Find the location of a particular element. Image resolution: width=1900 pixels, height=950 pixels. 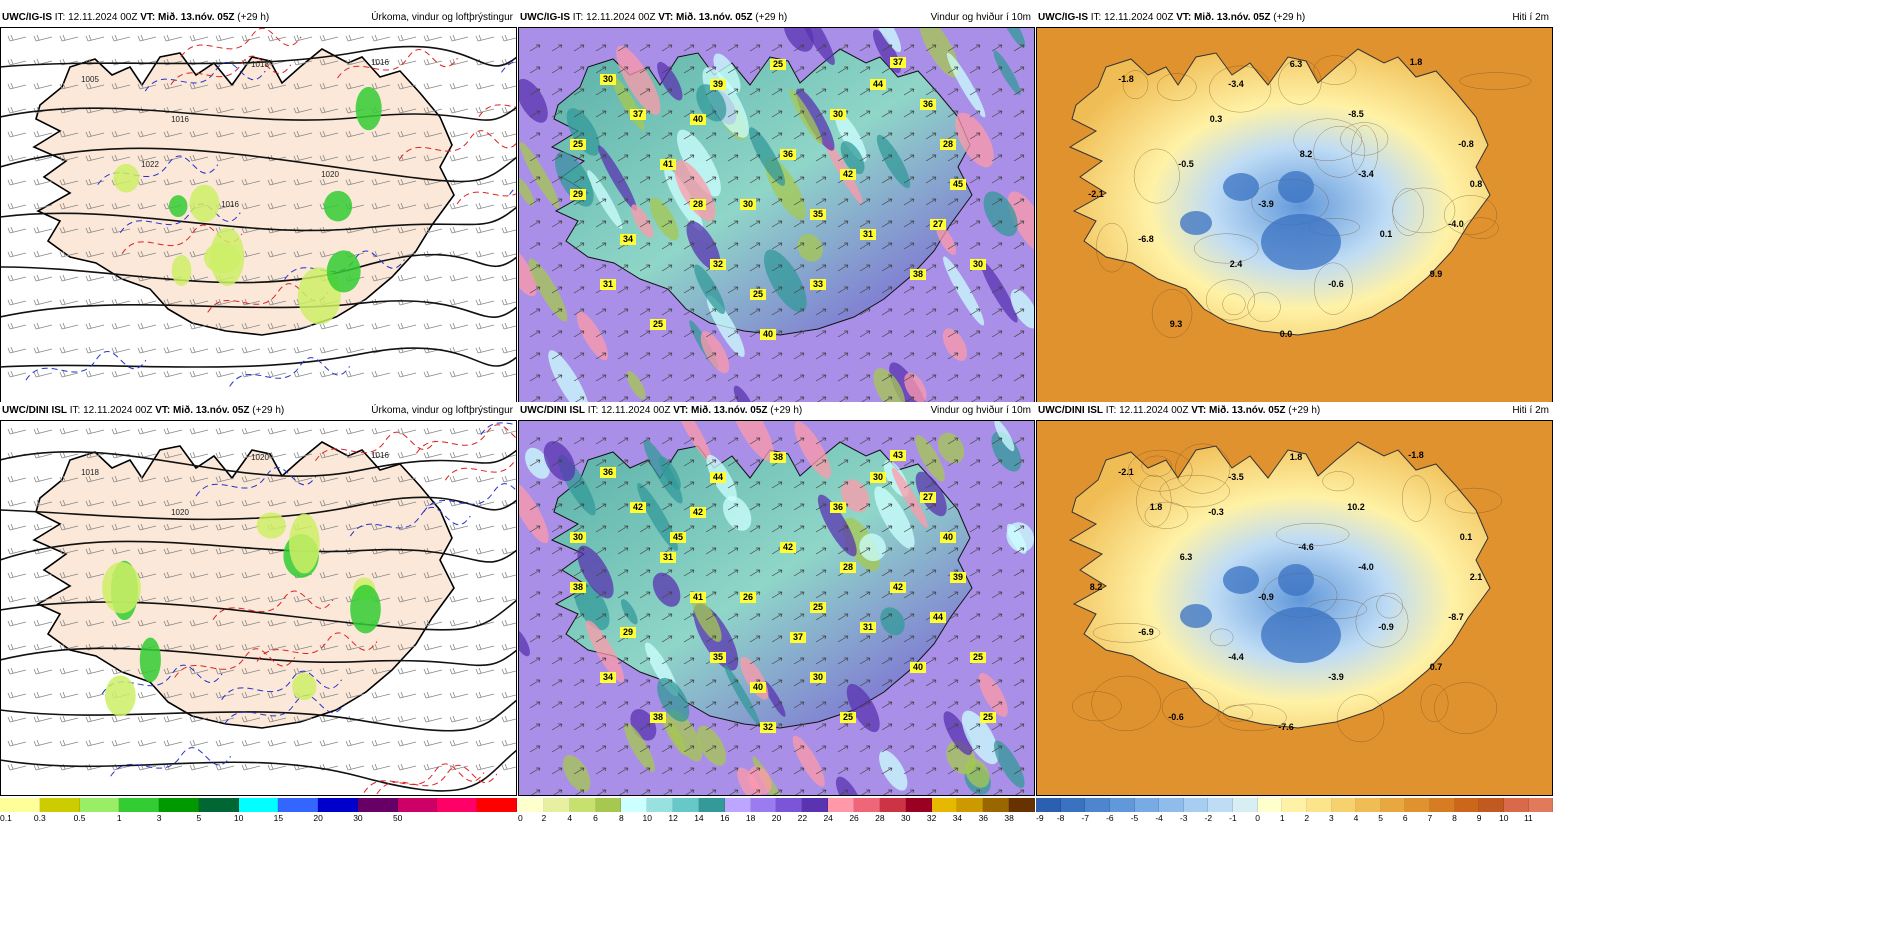

map-value-label: -1.8 is located at coordinates (1126, 79).